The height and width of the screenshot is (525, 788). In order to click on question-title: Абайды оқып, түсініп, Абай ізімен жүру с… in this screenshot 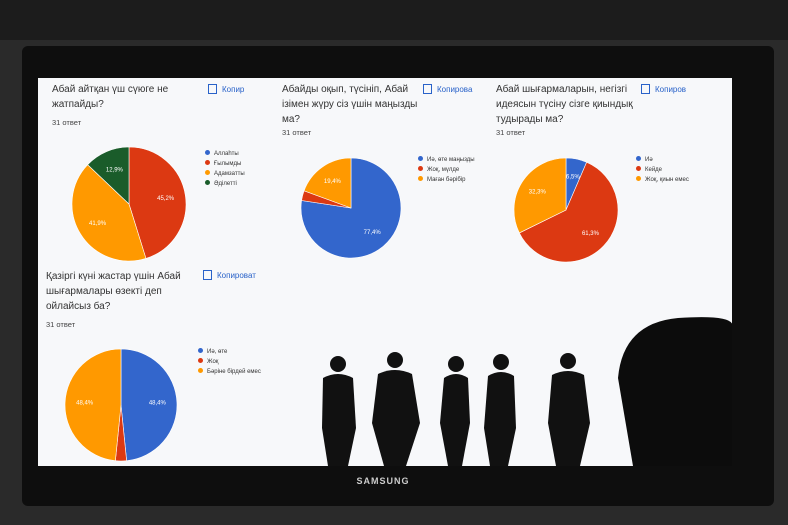, I will do `click(350, 104)`.